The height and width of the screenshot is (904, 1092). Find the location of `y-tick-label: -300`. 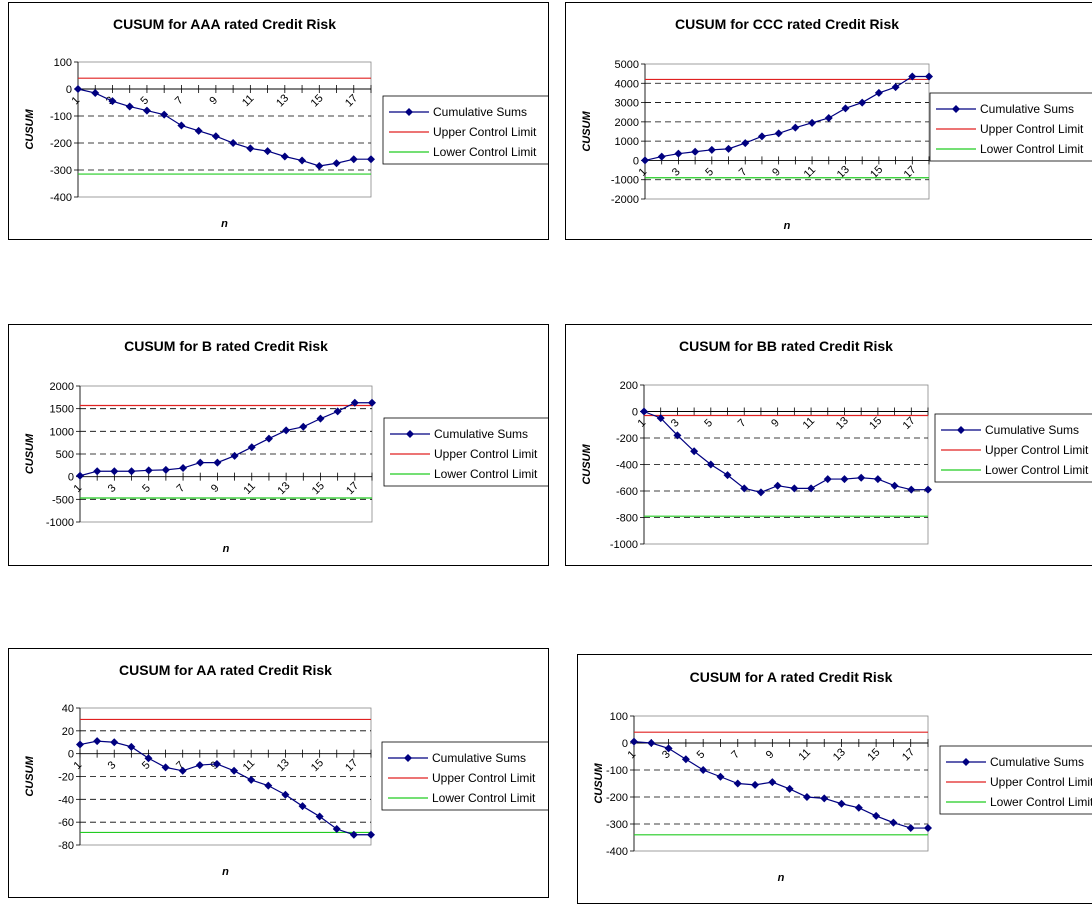

y-tick-label: -300 is located at coordinates (61, 171).